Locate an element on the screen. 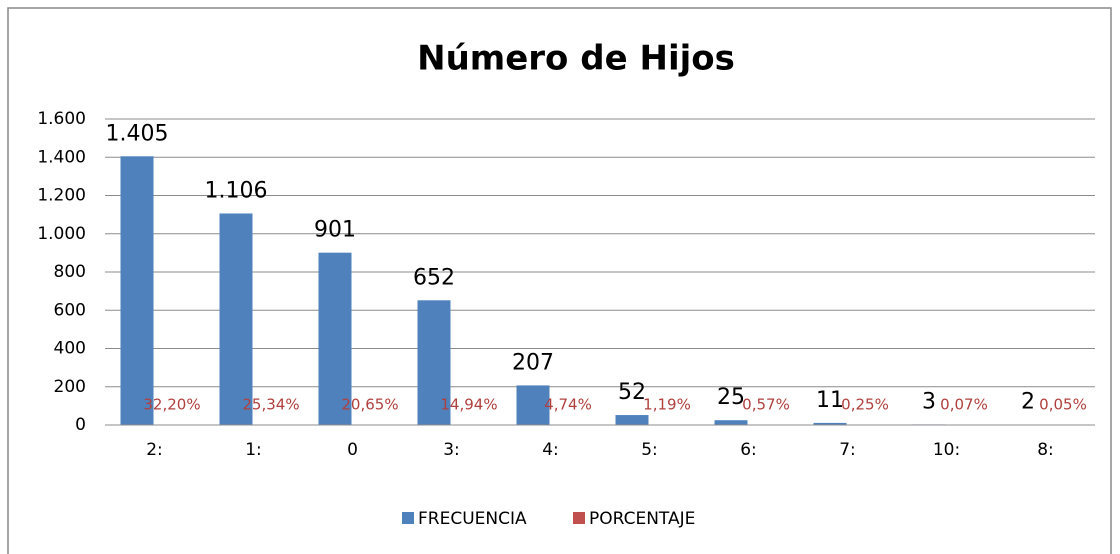 The height and width of the screenshot is (554, 1120). x-tick-label: 8: is located at coordinates (1045, 450).